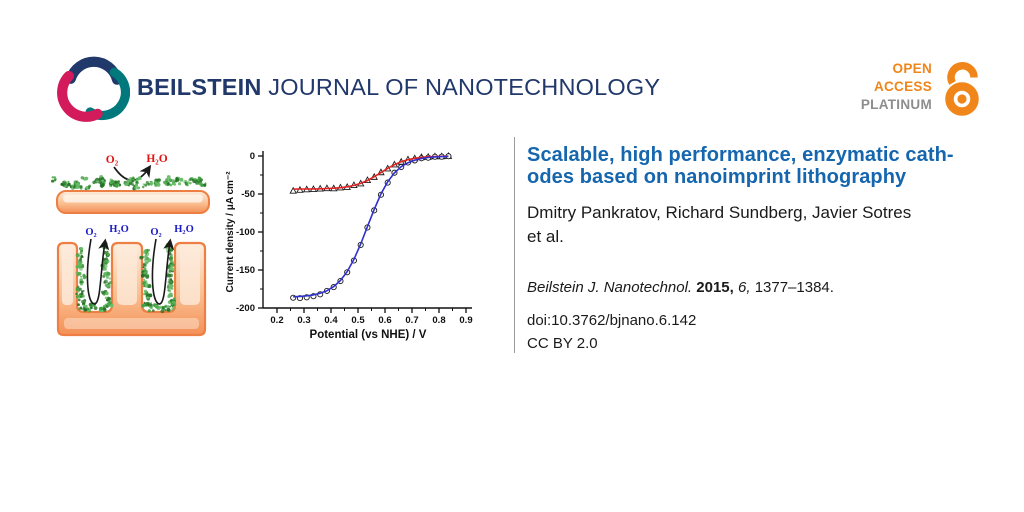  I want to click on citation-volume: 6,, so click(744, 287).